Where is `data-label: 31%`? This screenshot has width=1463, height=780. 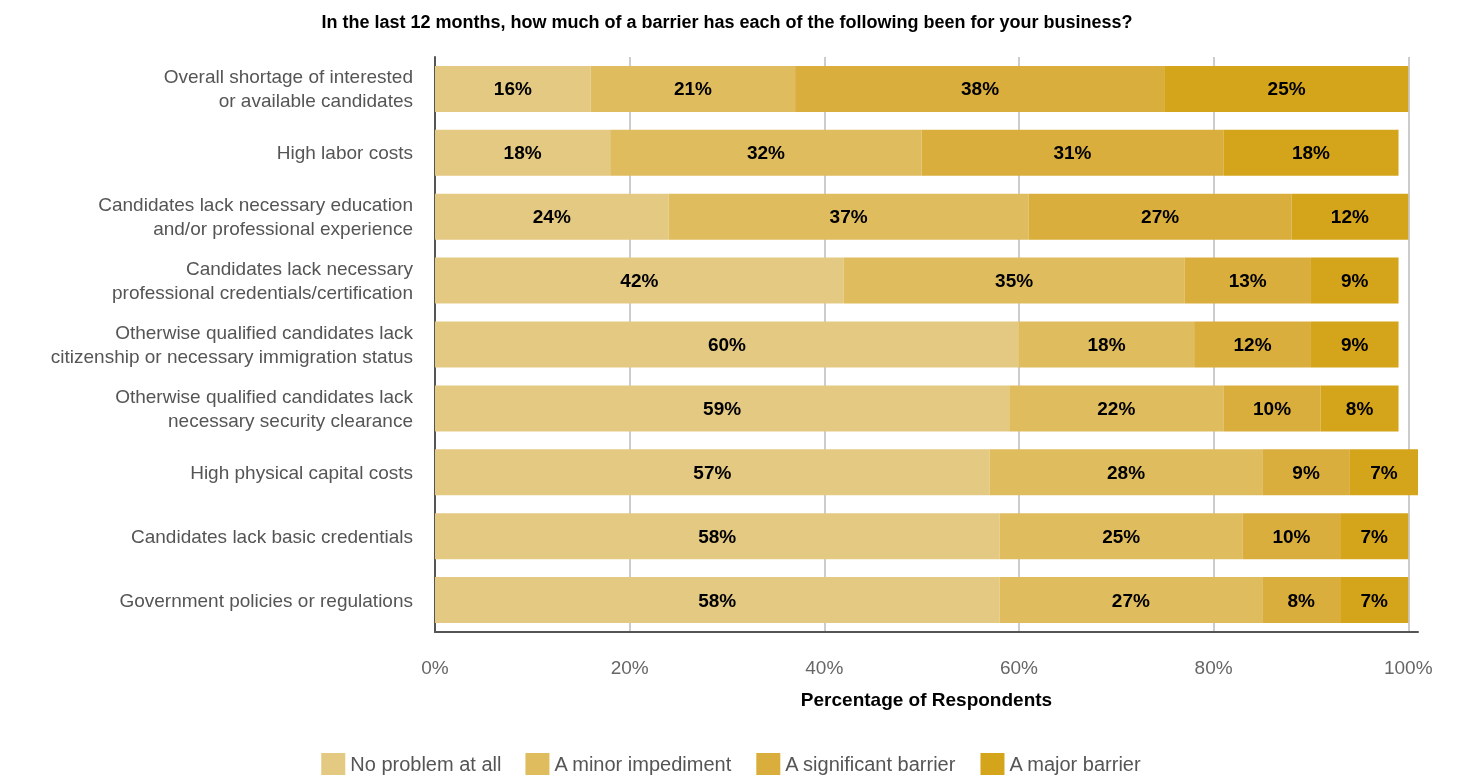 data-label: 31% is located at coordinates (1072, 153).